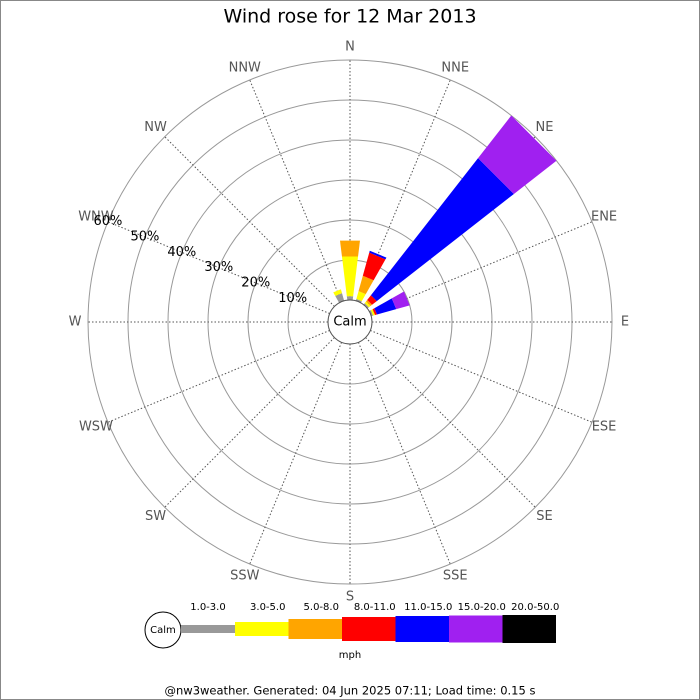  Describe the element at coordinates (535, 607) in the screenshot. I see `legend-label: 20.0-50.0` at that location.